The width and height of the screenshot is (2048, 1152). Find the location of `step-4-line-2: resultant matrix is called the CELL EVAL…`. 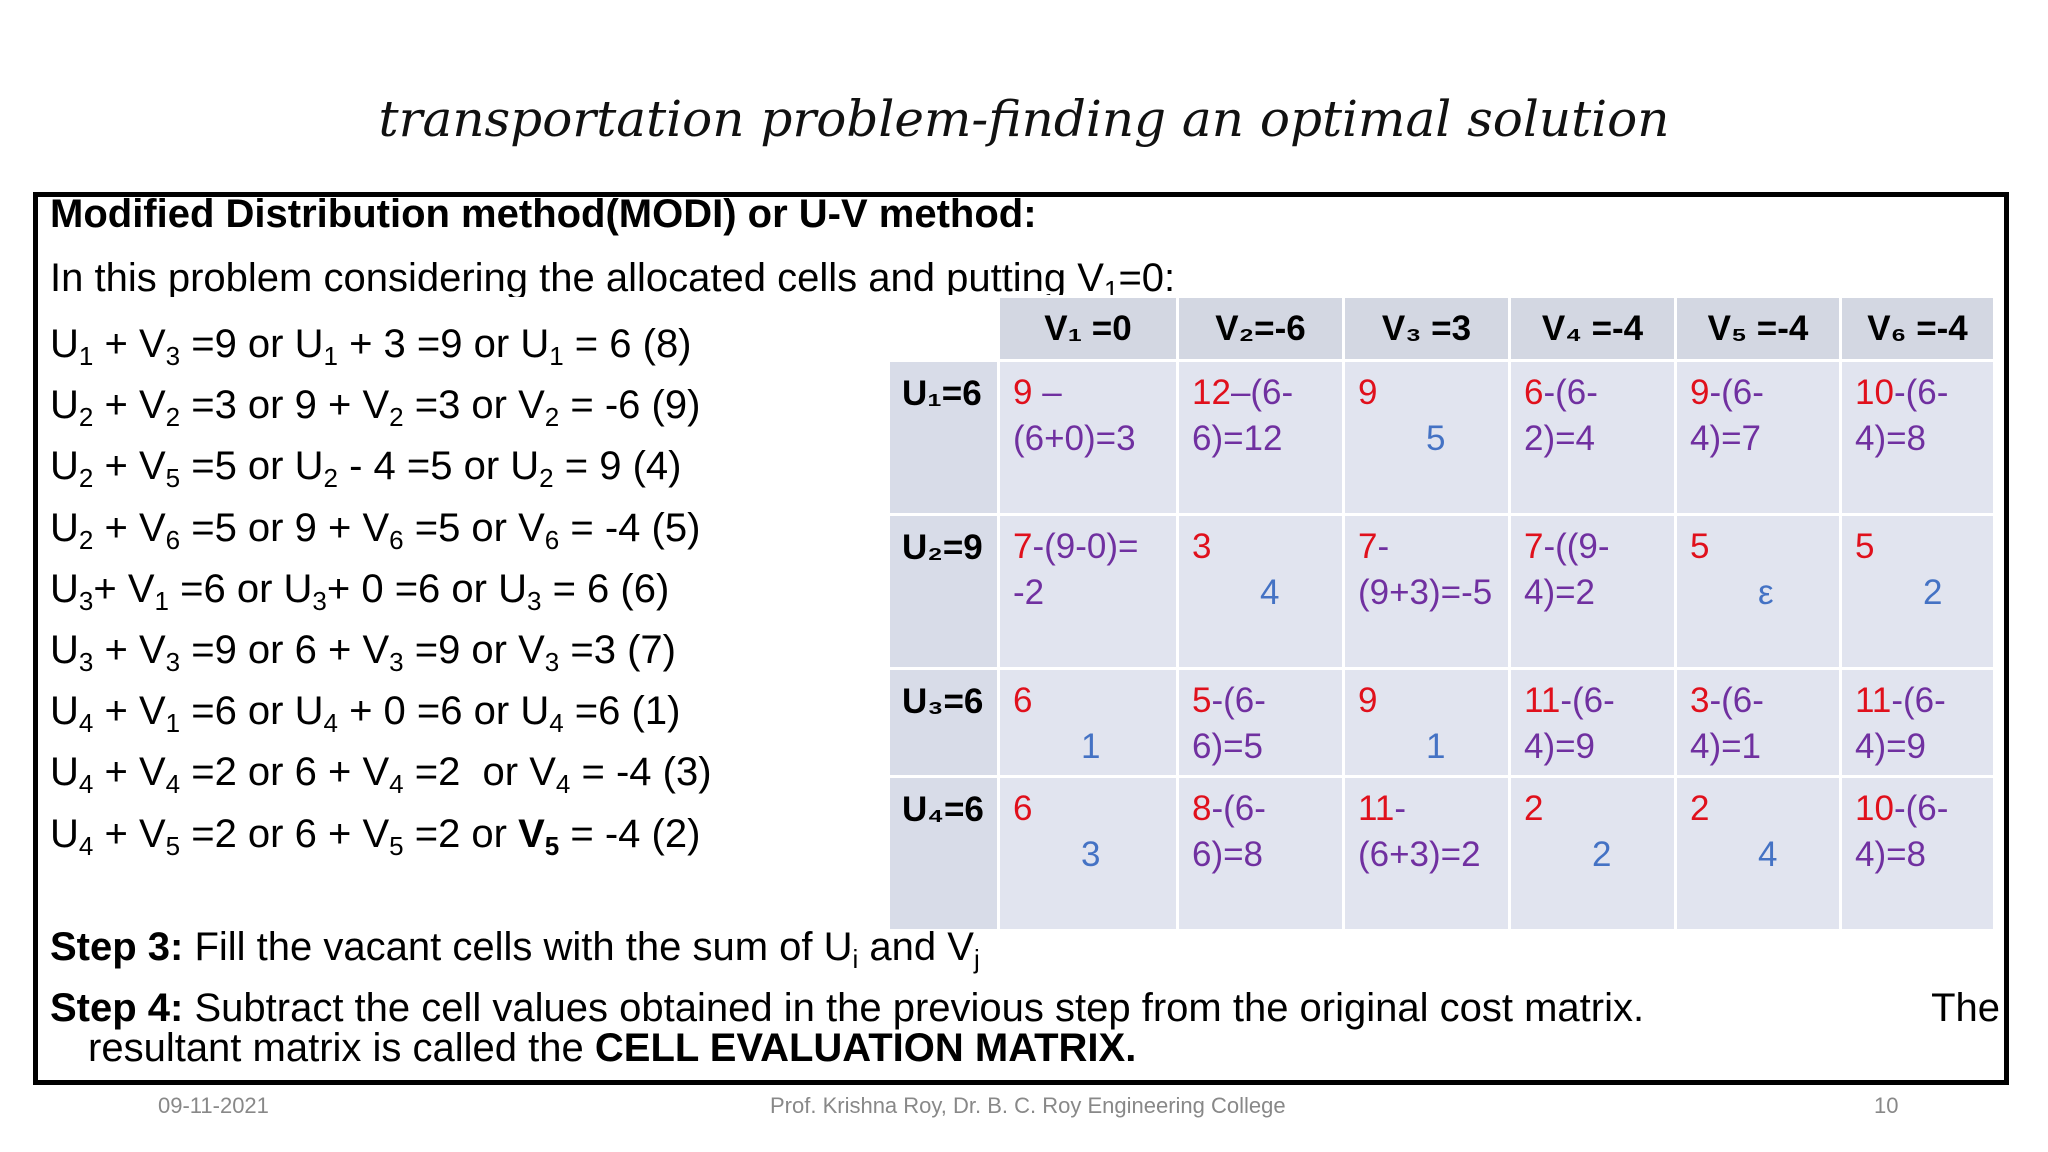

step-4-line-2: resultant matrix is called the CELL EVAL… is located at coordinates (1025, 1048).